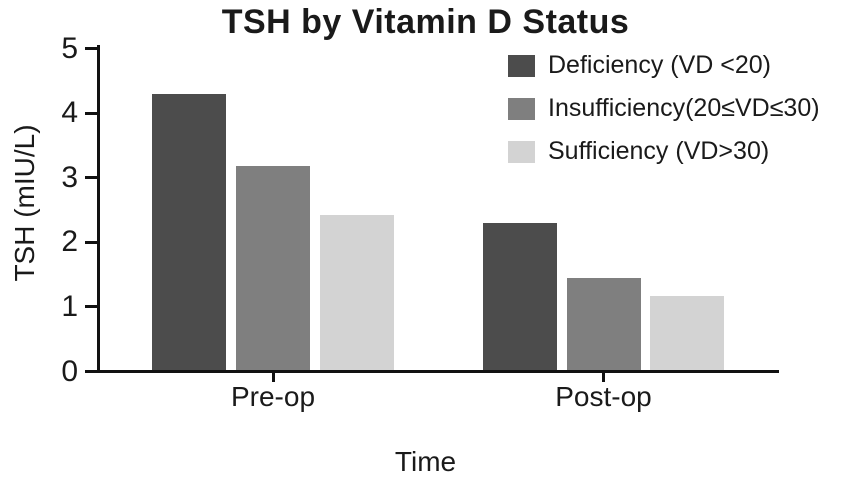 The width and height of the screenshot is (851, 481). What do you see at coordinates (687, 333) in the screenshot?
I see `bar-post-op-sufficiency` at bounding box center [687, 333].